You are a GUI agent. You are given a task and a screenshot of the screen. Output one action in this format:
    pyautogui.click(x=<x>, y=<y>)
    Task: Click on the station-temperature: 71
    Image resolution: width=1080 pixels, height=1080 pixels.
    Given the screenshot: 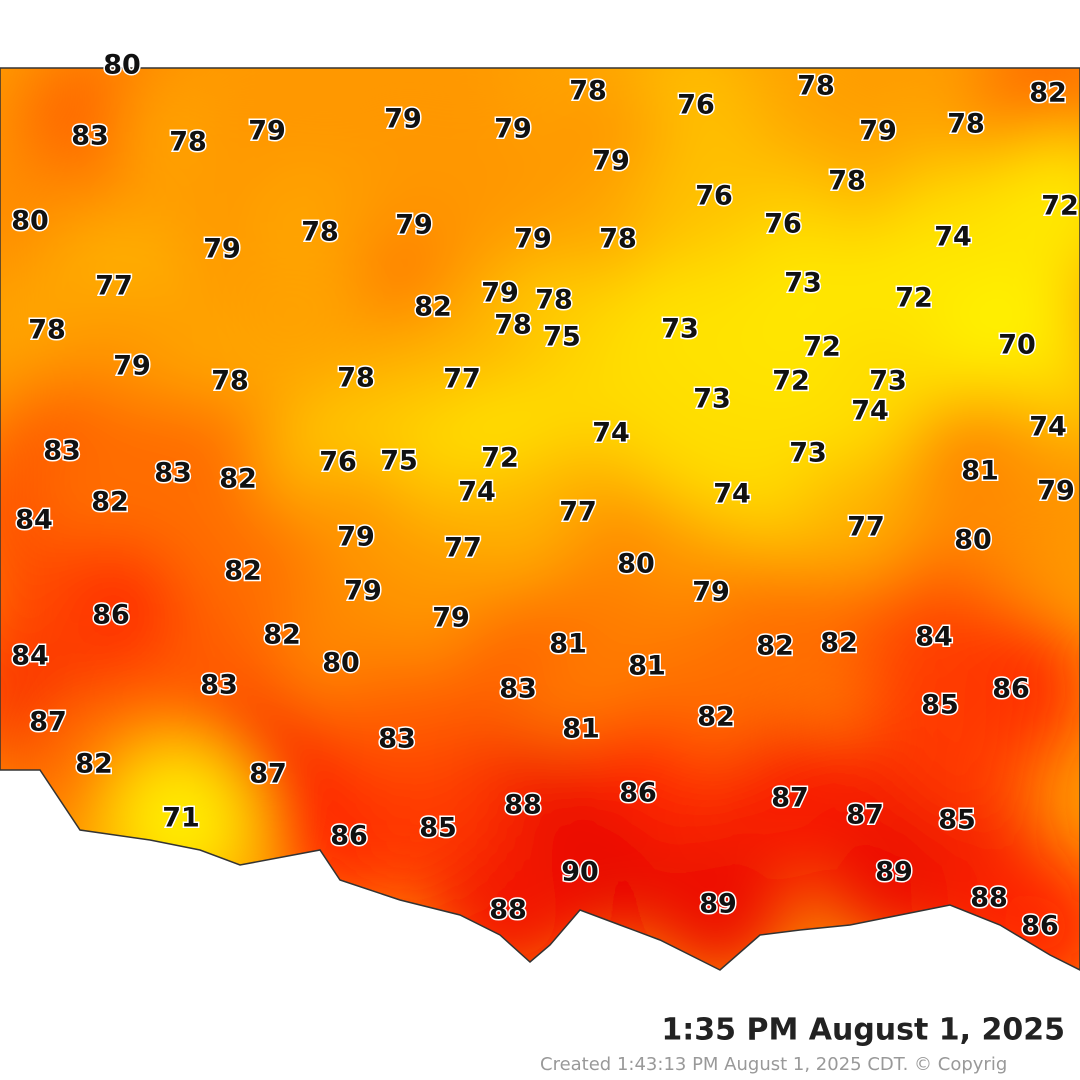 What is the action you would take?
    pyautogui.click(x=181, y=818)
    